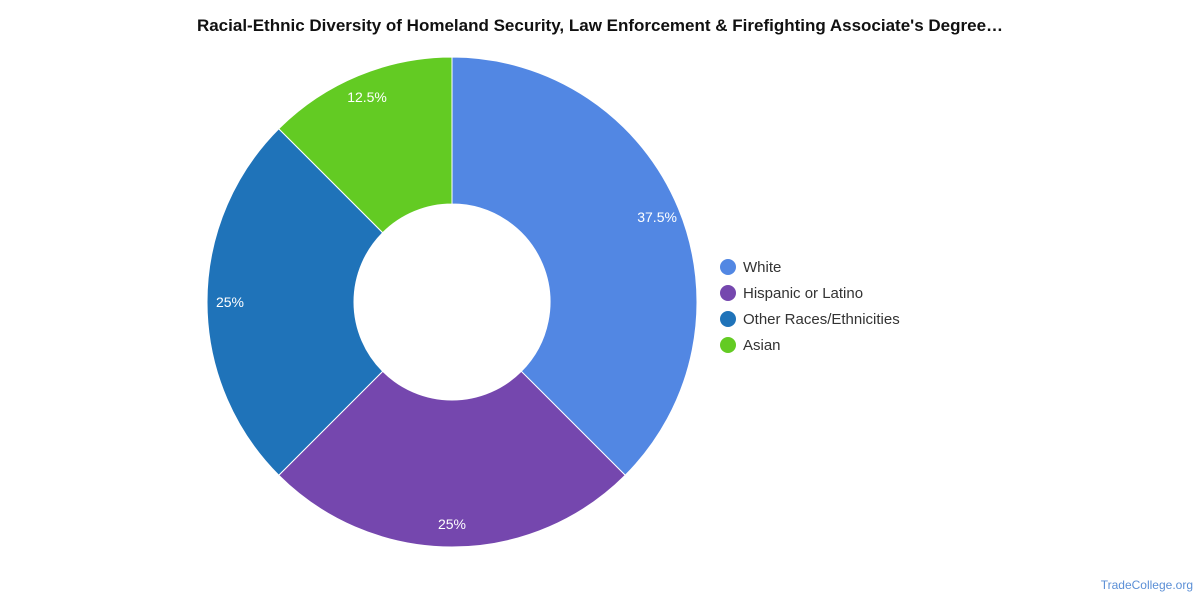 The image size is (1200, 600). I want to click on slice-other-races-ethnicities, so click(295, 302).